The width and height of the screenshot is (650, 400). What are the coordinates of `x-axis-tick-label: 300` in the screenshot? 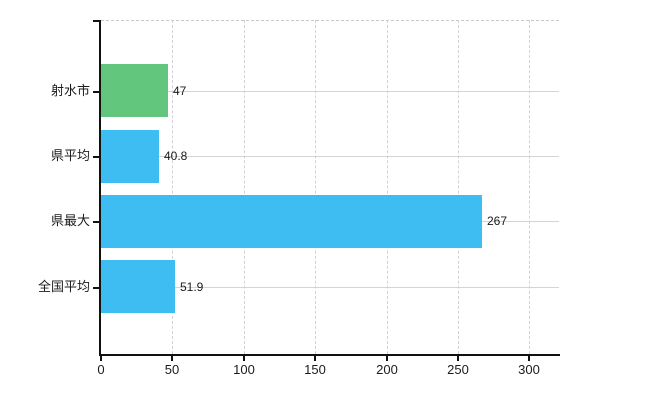 It's located at (529, 369).